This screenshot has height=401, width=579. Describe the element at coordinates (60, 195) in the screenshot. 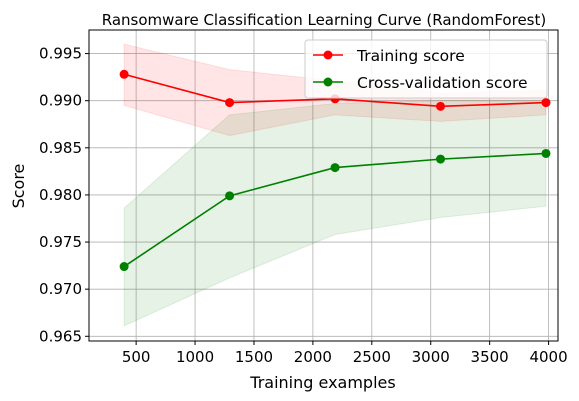

I see `y-tick-label: 0.980` at that location.